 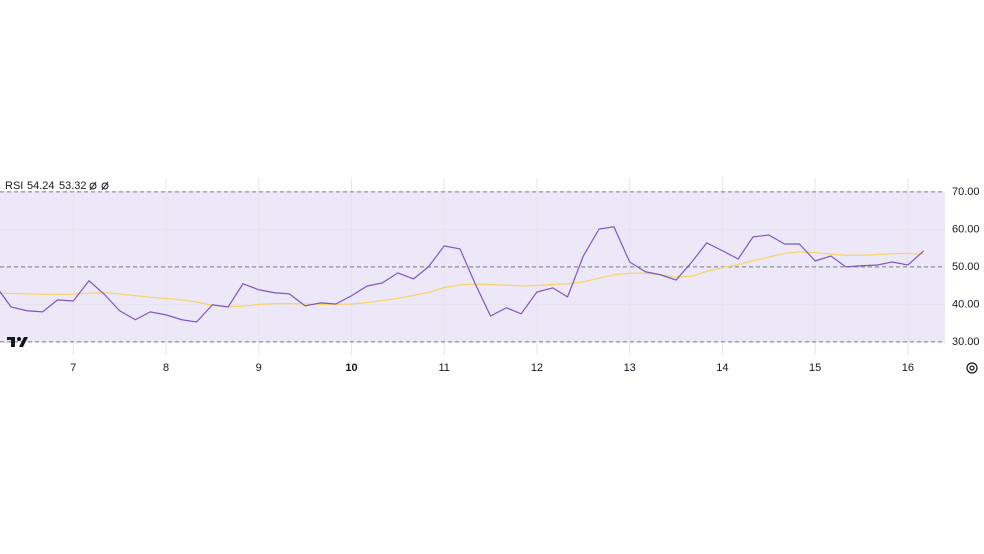 I want to click on indicator-name: RSI, so click(x=14, y=186).